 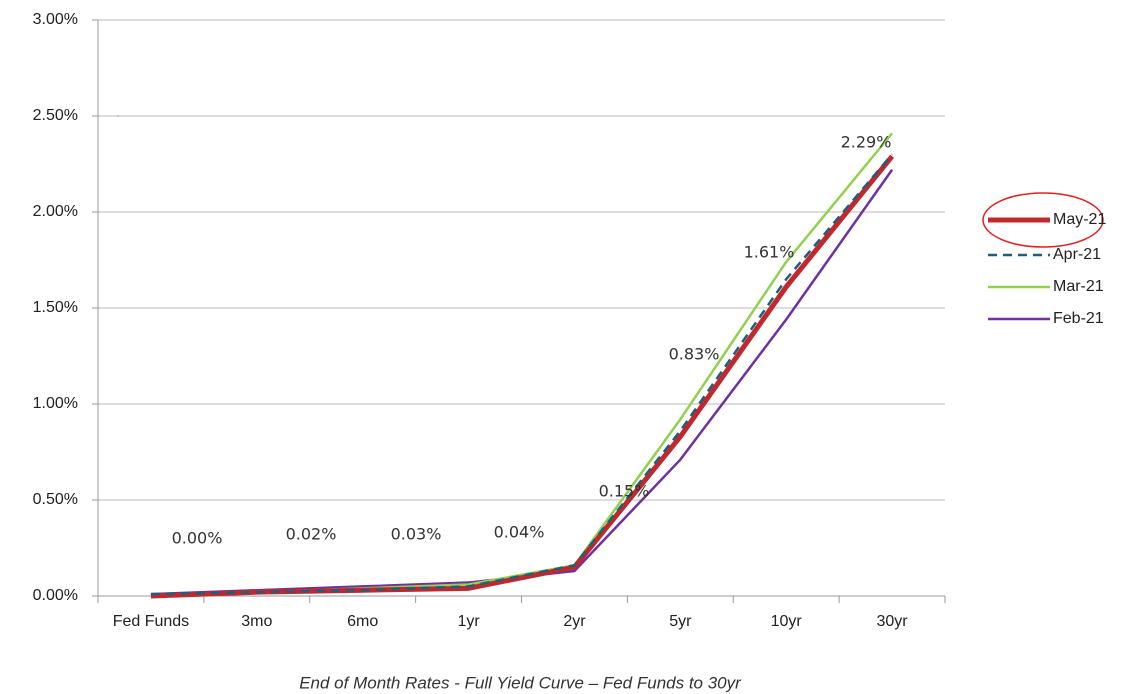 What do you see at coordinates (1079, 219) in the screenshot?
I see `legend-label: May-21` at bounding box center [1079, 219].